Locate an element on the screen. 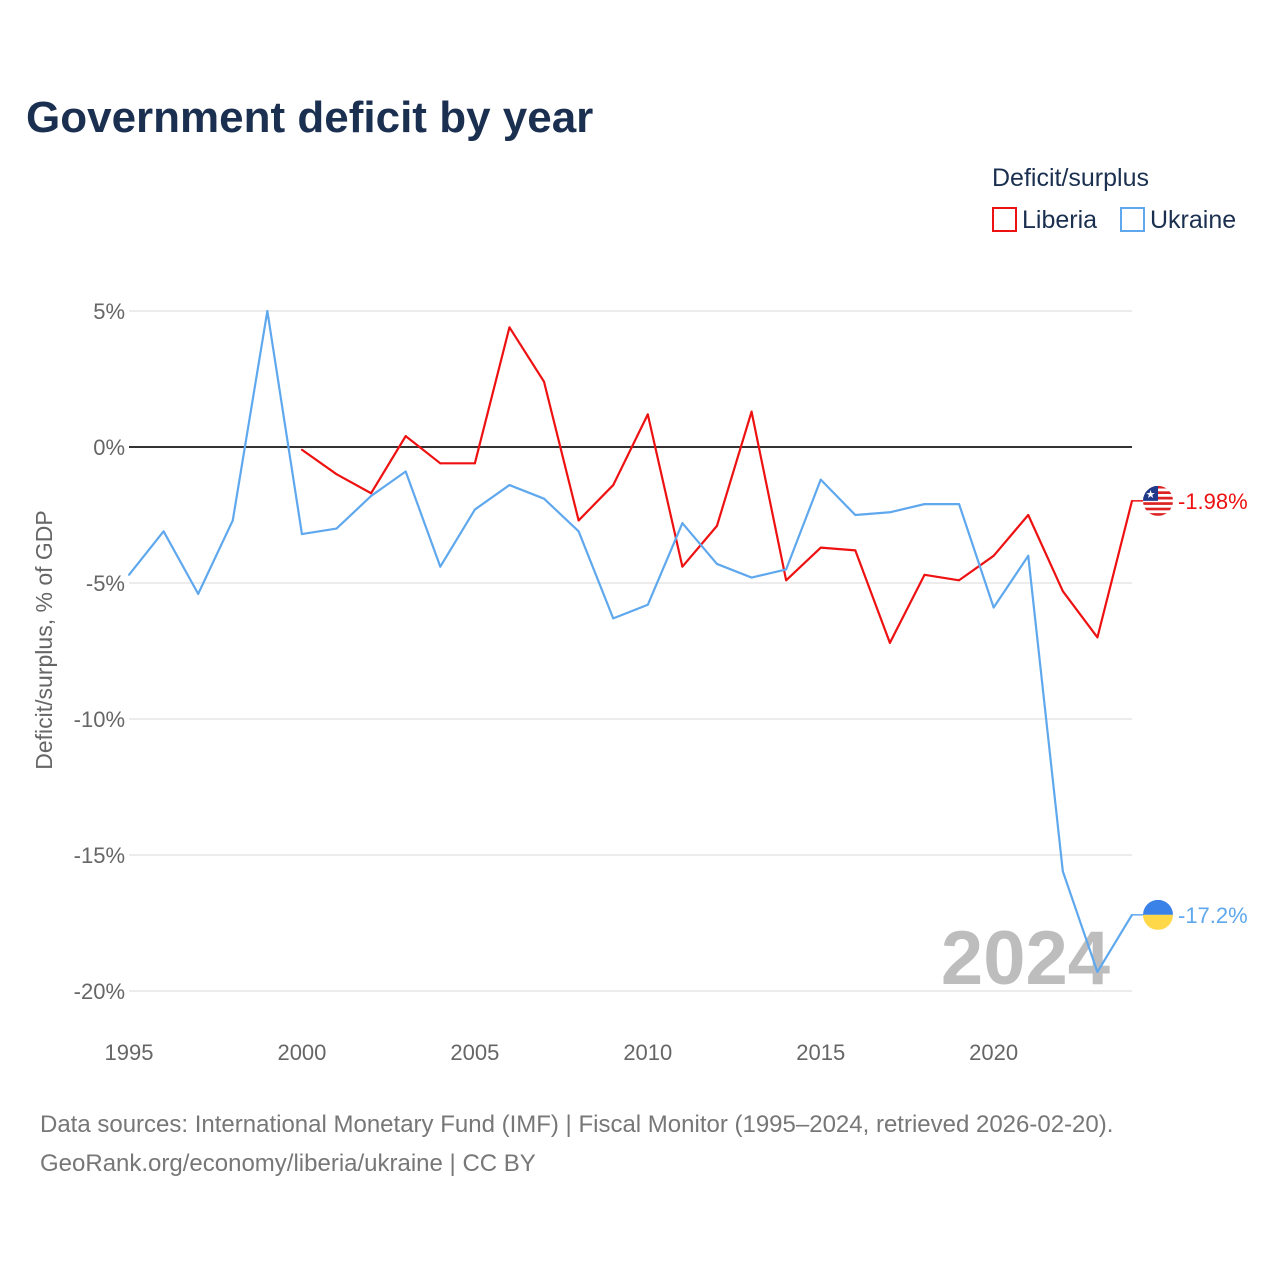 Image resolution: width=1280 pixels, height=1280 pixels. x-tick-label: 2005 is located at coordinates (474, 1052).